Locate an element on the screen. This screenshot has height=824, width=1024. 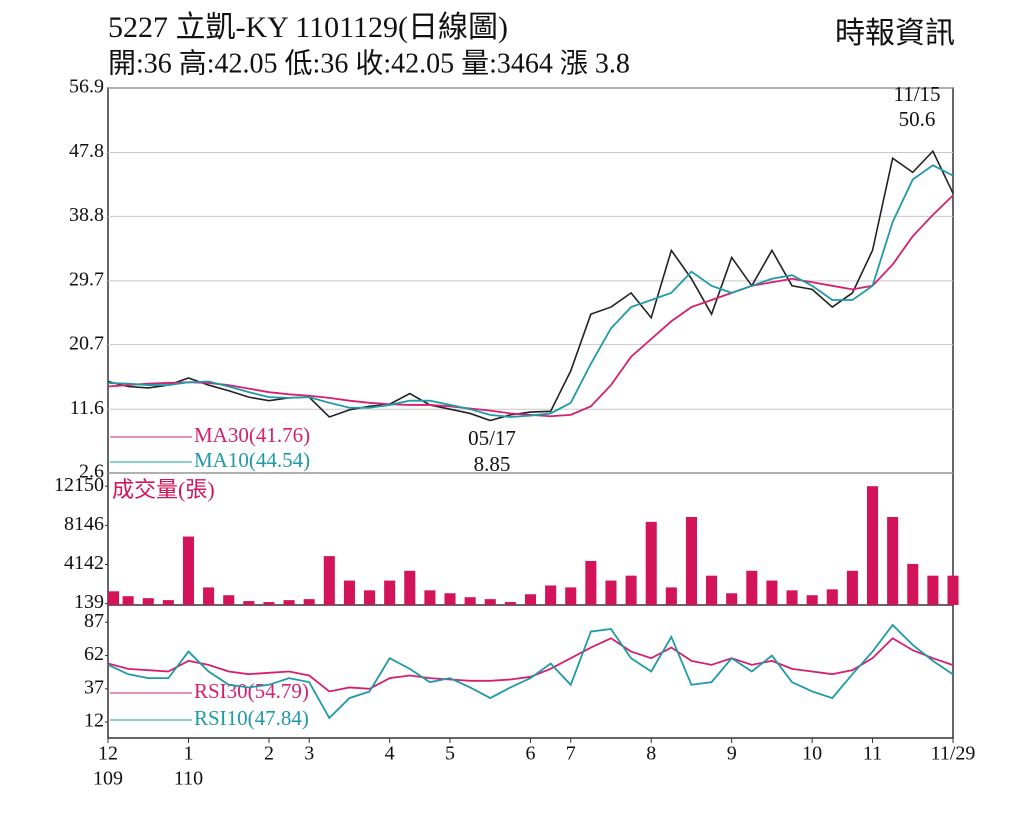
y-tick-label: 4142 is located at coordinates (84, 563).